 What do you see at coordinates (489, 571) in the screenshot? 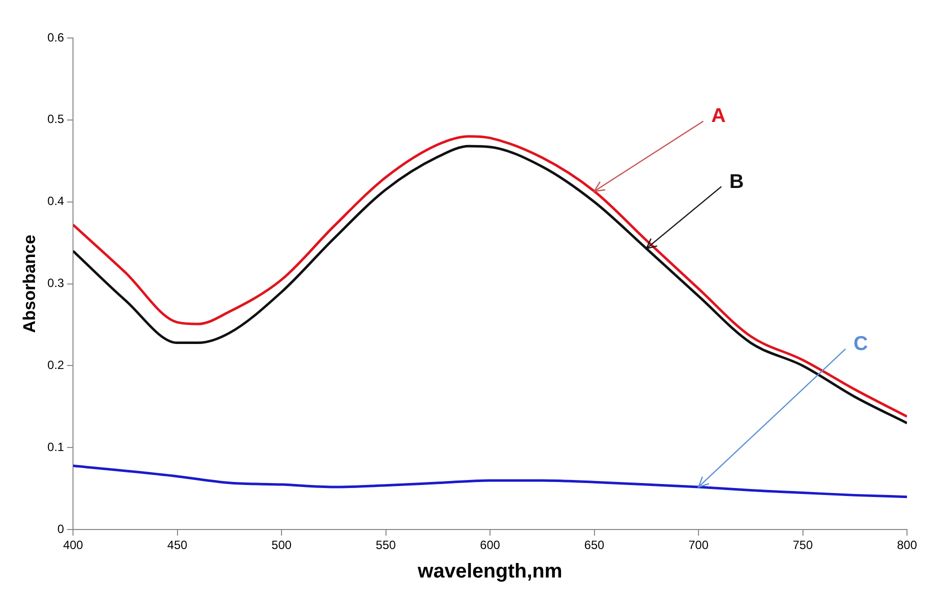
I see `x-axis-title: wavelength,nm` at bounding box center [489, 571].